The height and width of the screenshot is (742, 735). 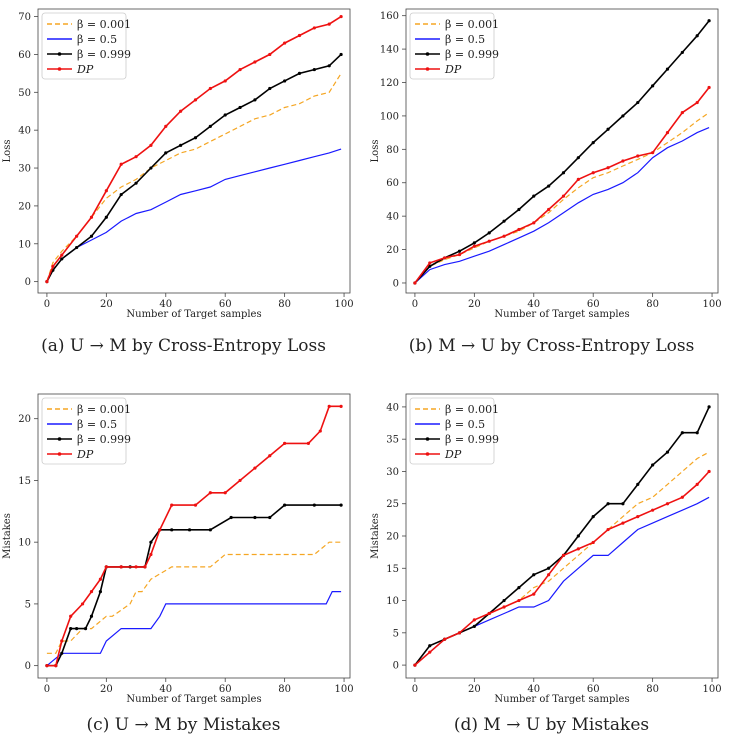 I want to click on y-tick-label: 15, so click(x=24, y=481).